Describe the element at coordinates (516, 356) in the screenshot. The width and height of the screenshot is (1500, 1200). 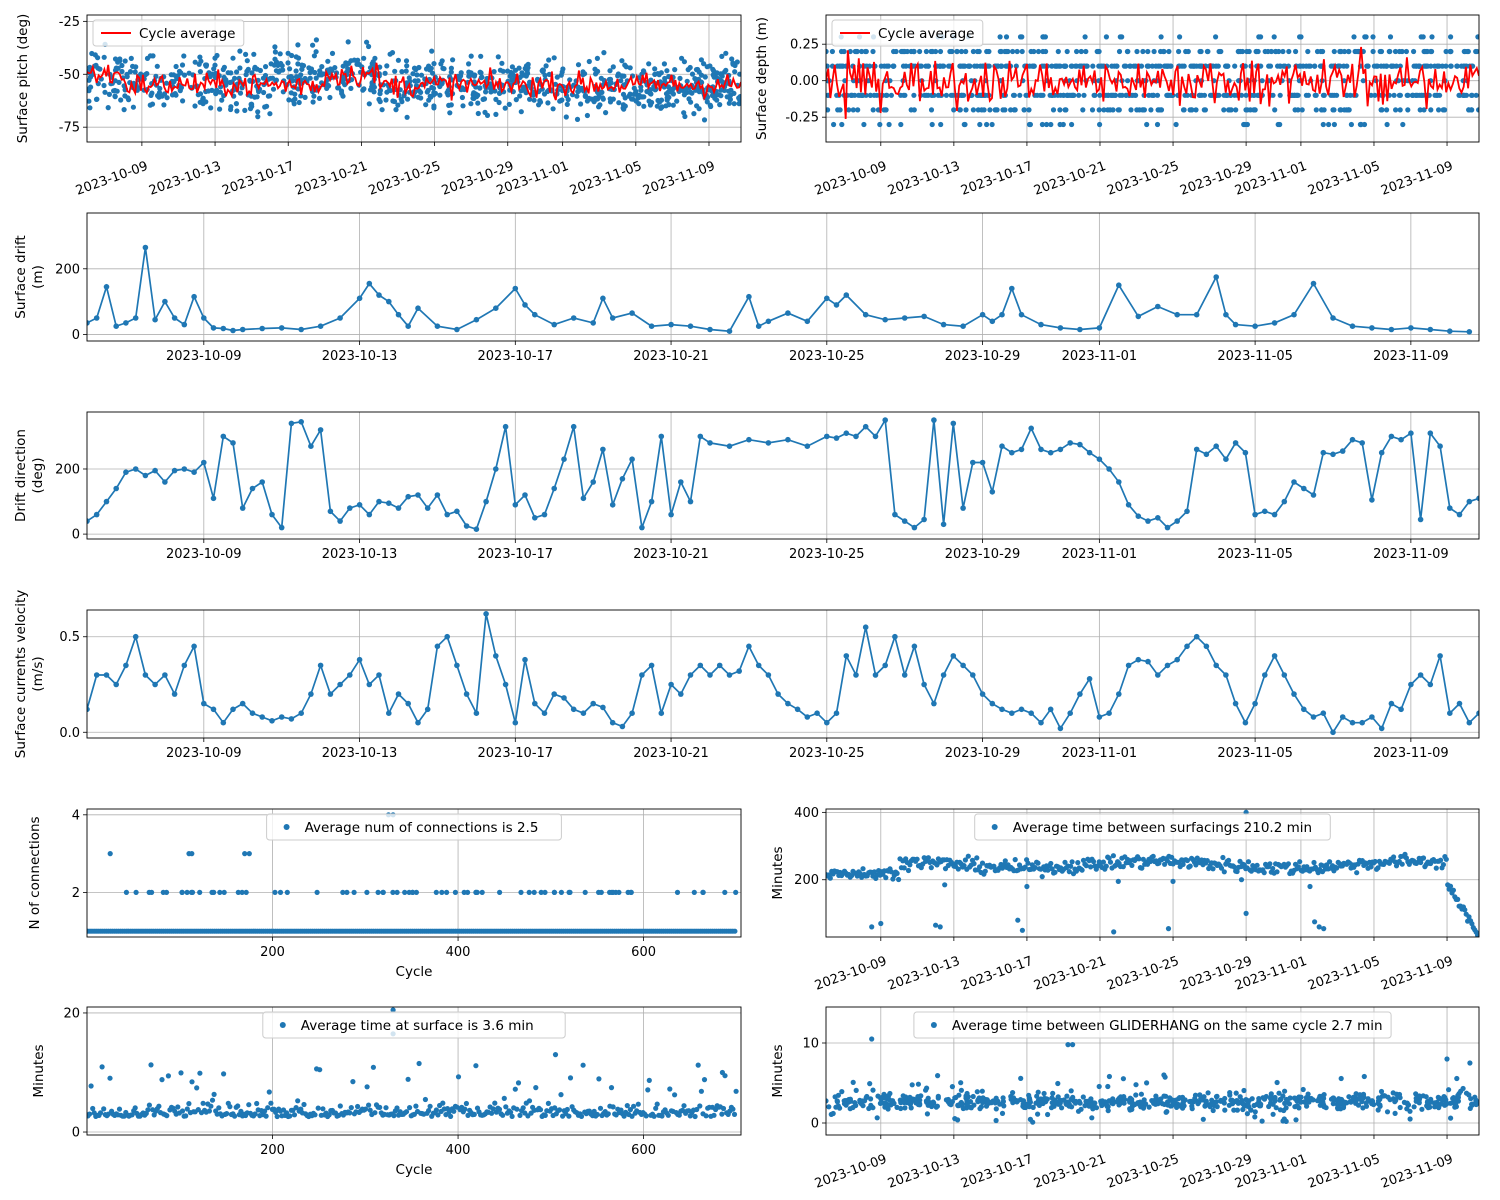
I see `x-tick-label: 2023-10-17` at that location.